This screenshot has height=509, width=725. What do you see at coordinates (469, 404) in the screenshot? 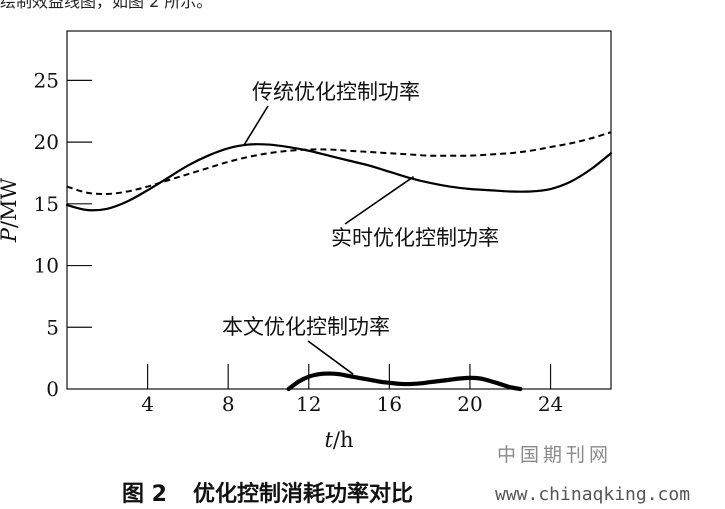
I see `x-tick-label: 20` at bounding box center [469, 404].